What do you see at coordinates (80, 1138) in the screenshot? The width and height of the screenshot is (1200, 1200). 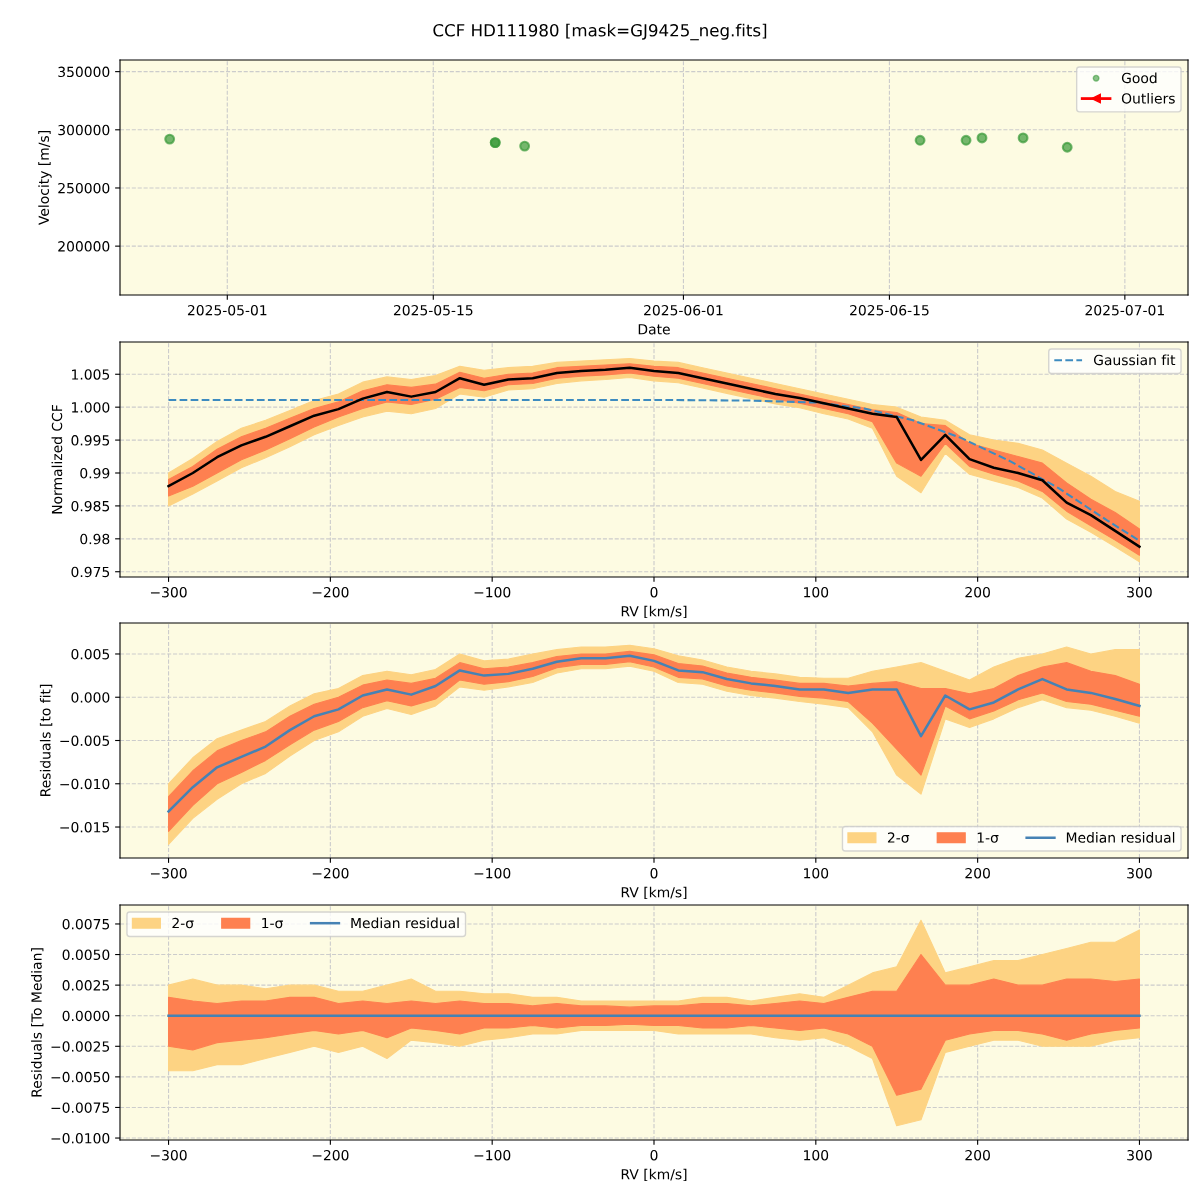 I see `y-tick-label: −0.0100` at bounding box center [80, 1138].